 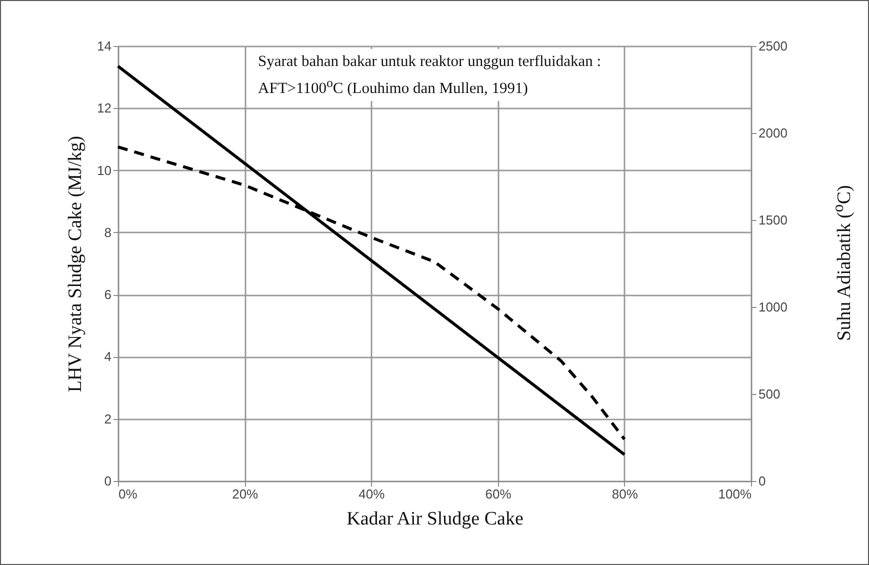 I want to click on y-tick-label: 6, so click(x=108, y=294).